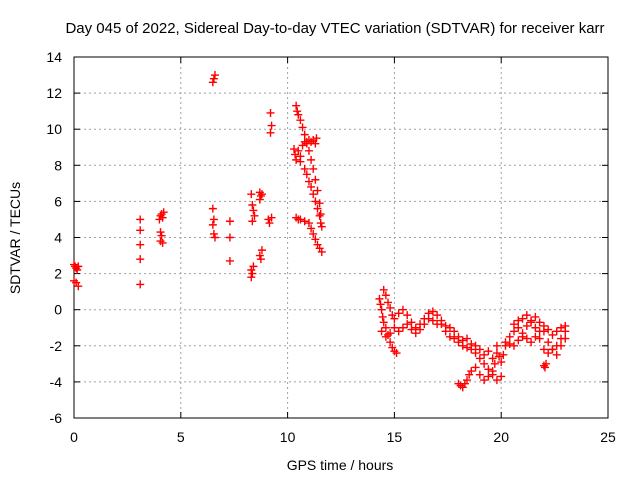 Image resolution: width=640 pixels, height=480 pixels. I want to click on y-tick-label: -4, so click(56, 382).